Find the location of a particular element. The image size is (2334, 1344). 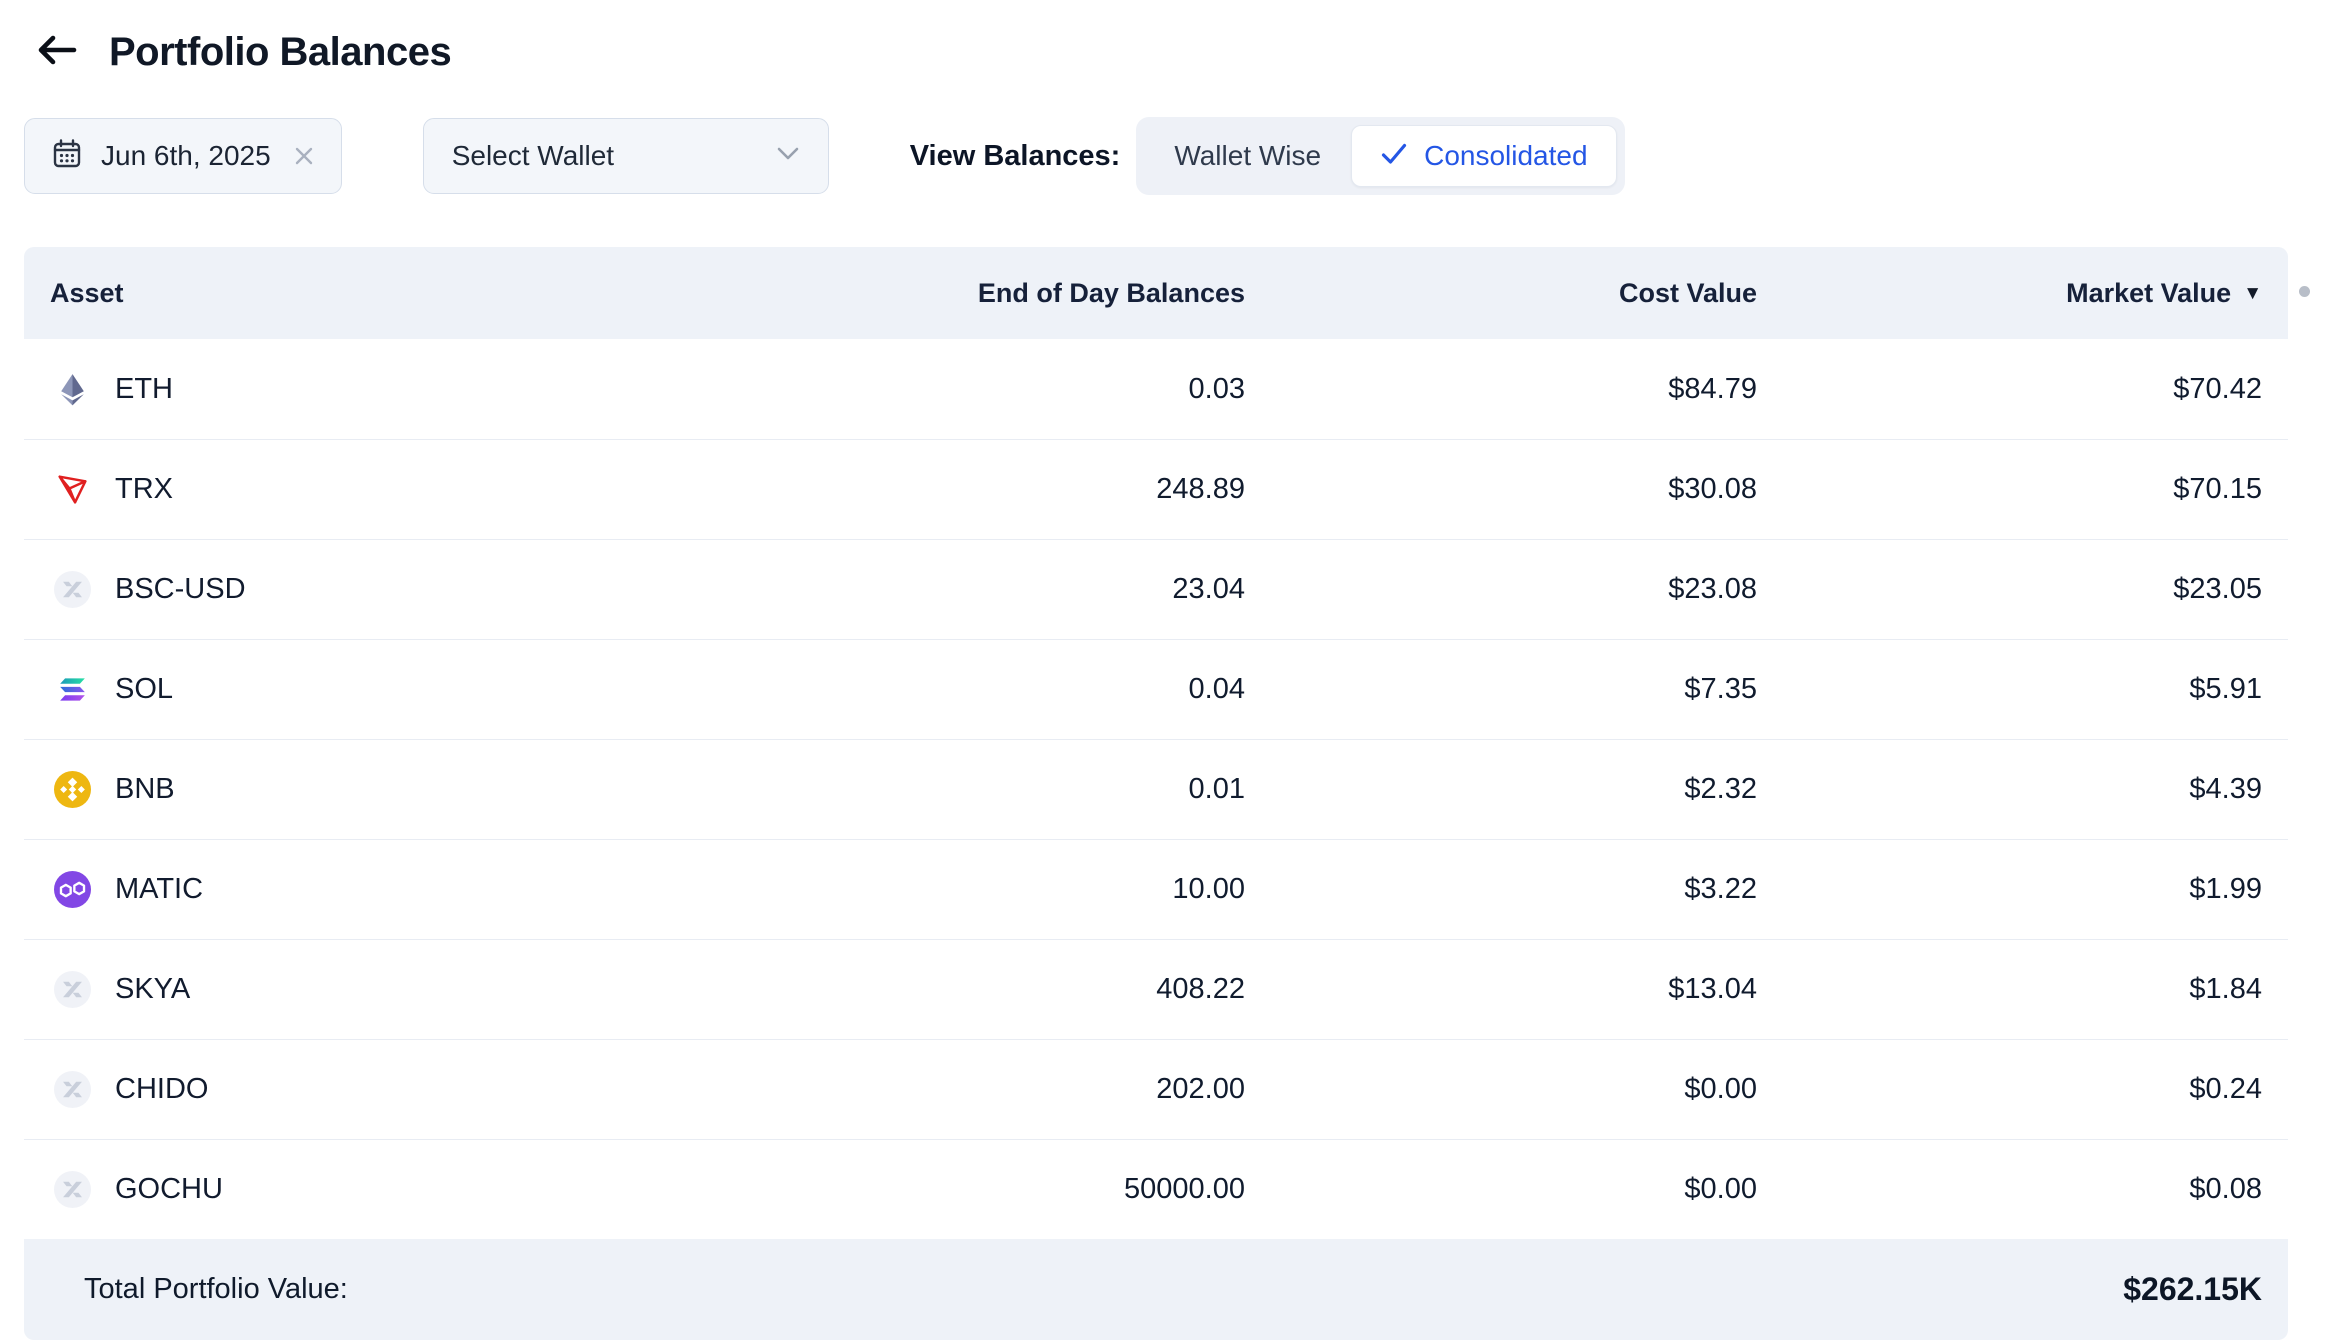

eth-icon is located at coordinates (72, 389).